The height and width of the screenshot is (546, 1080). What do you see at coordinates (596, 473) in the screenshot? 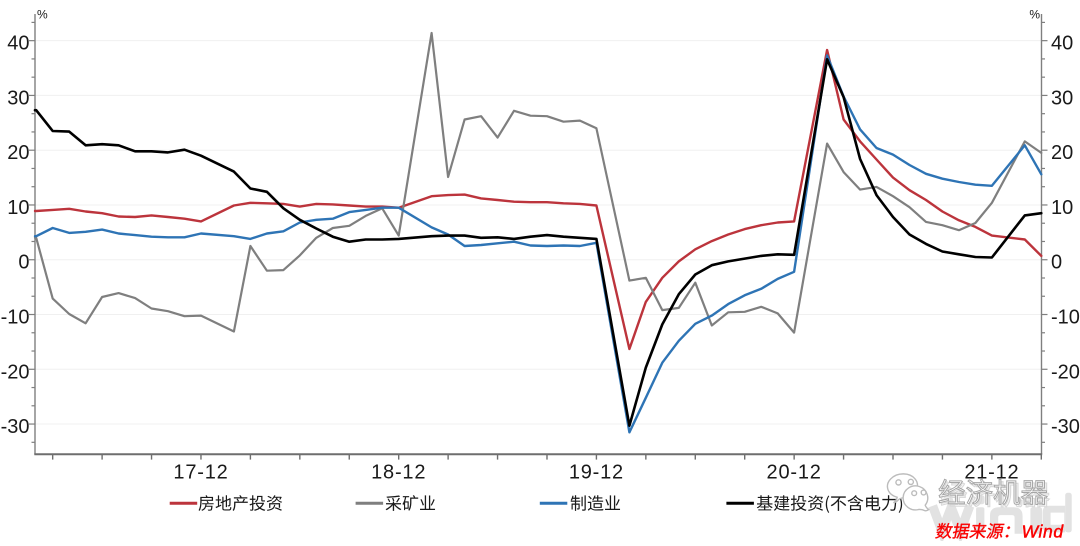
I see `svg-text: 19-12` at bounding box center [596, 473].